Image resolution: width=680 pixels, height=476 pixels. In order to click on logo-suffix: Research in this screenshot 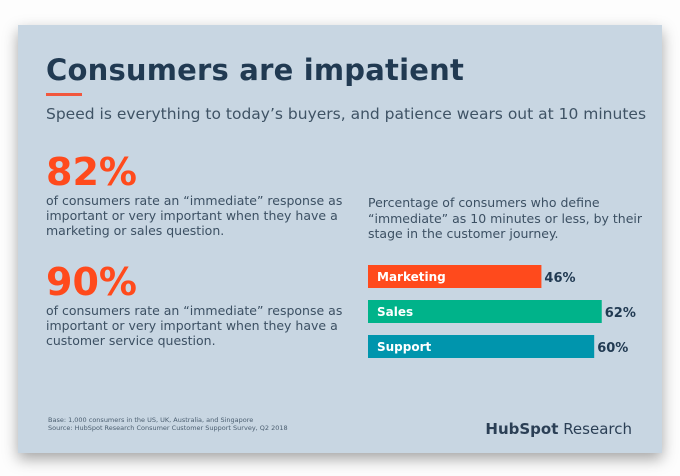, I will do `click(597, 429)`.